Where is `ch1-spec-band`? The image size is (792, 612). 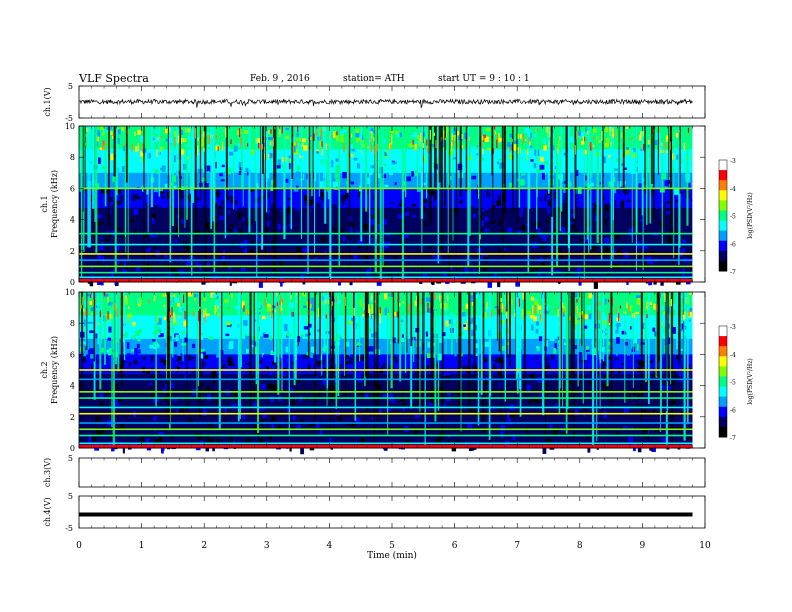 ch1-spec-band is located at coordinates (386, 244).